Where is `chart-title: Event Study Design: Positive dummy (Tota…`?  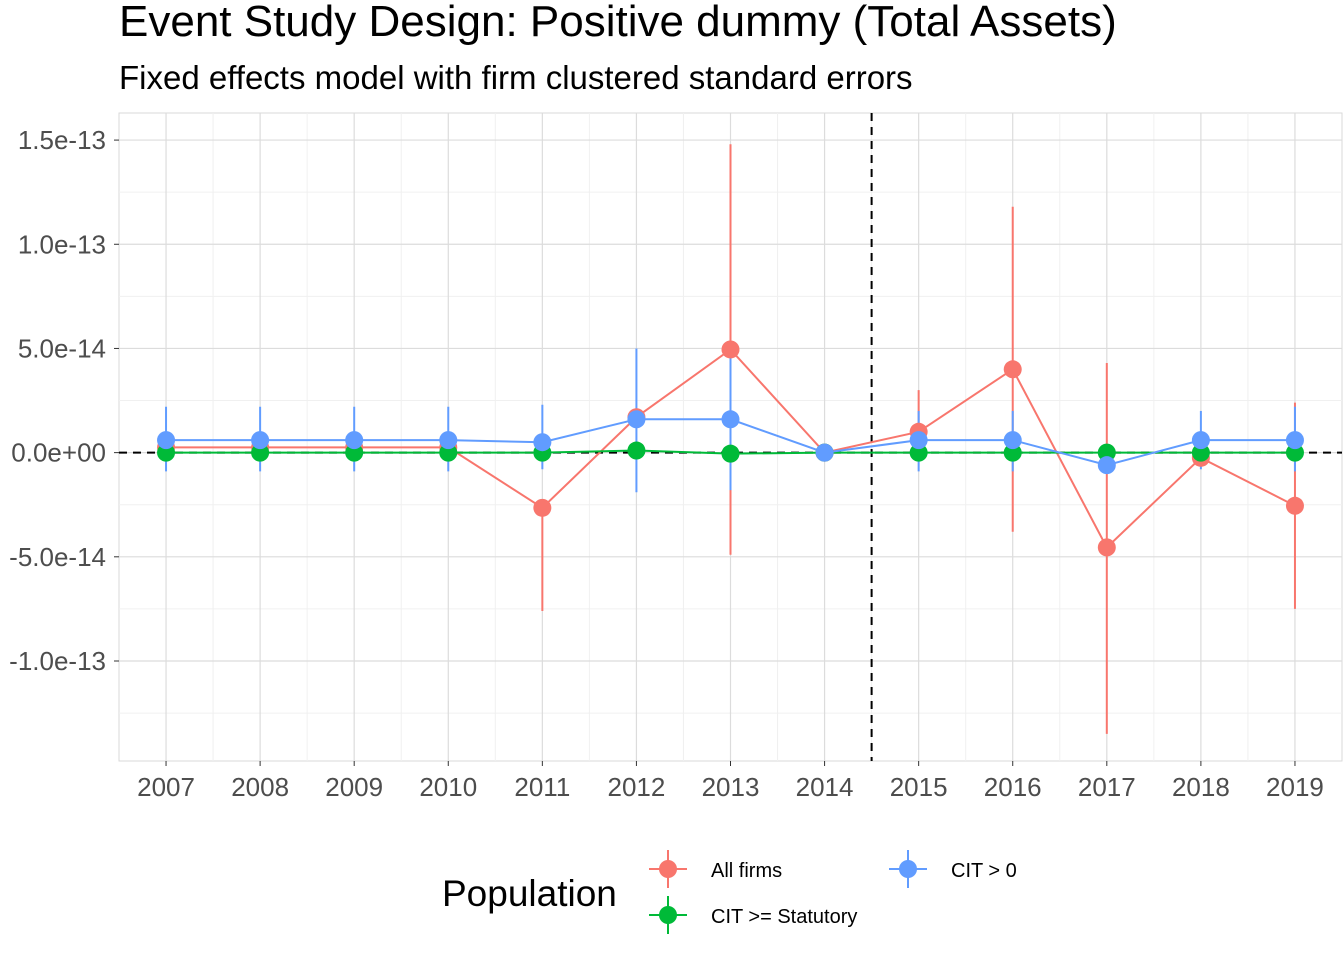 chart-title: Event Study Design: Positive dummy (Tota… is located at coordinates (618, 23).